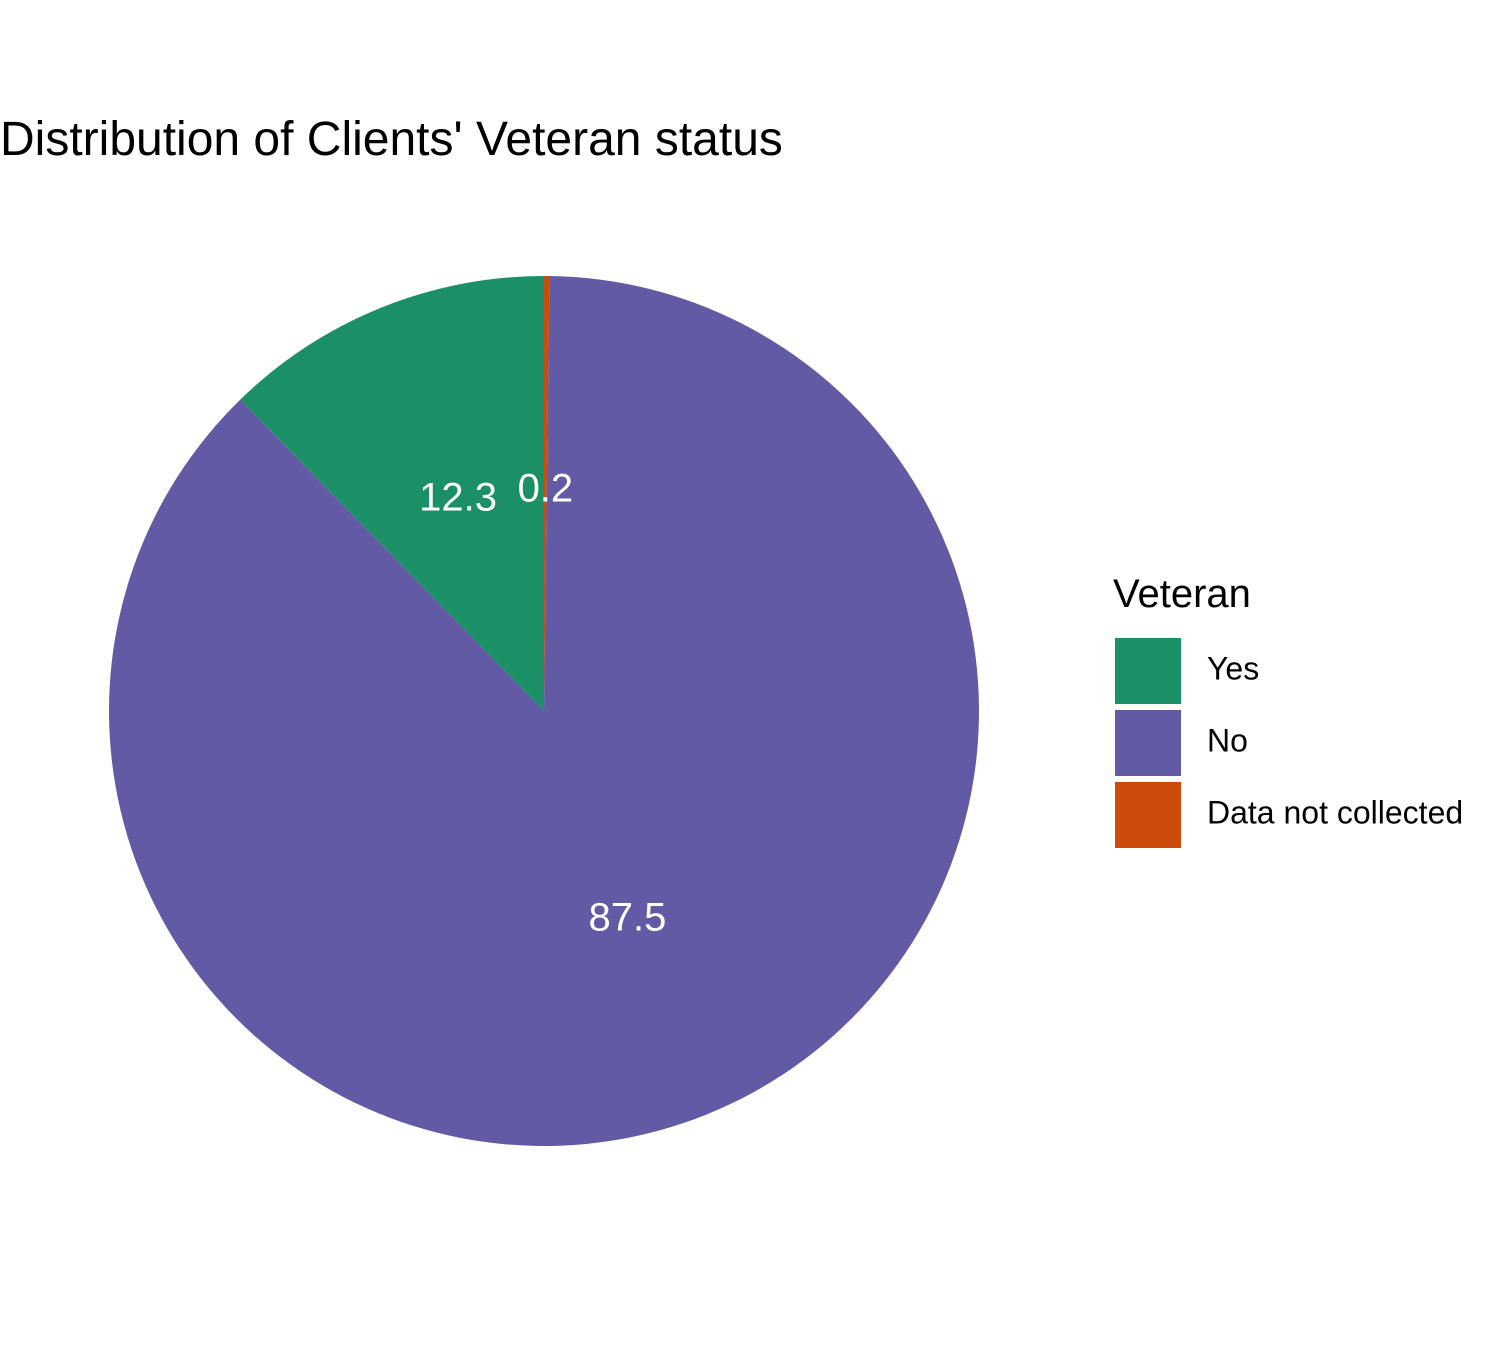 The height and width of the screenshot is (1349, 1500). What do you see at coordinates (1289, 743) in the screenshot?
I see `legend-items: Yes No Data not collected` at bounding box center [1289, 743].